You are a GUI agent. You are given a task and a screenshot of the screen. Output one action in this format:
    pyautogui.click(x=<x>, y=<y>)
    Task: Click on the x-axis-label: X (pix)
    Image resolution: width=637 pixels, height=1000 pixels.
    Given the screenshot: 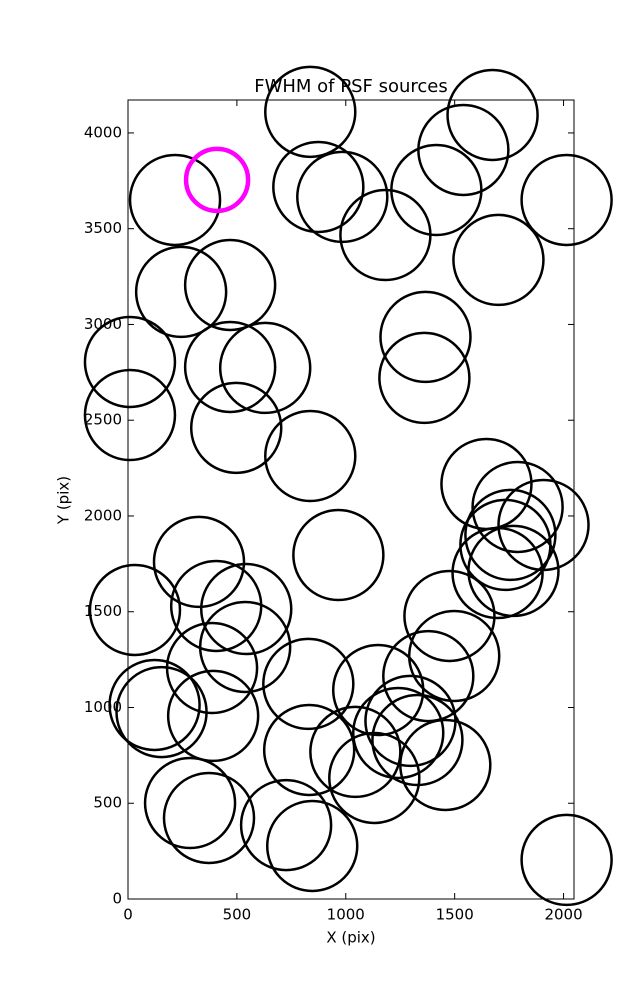 What is the action you would take?
    pyautogui.click(x=350, y=938)
    